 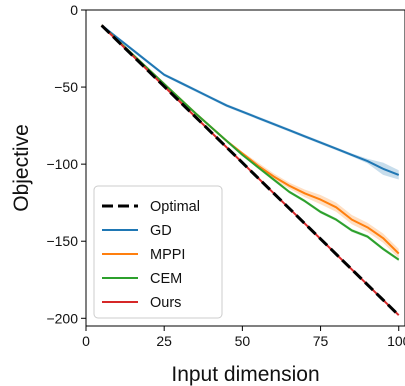 What do you see at coordinates (175, 207) in the screenshot?
I see `legend-label-optimal: Optimal` at bounding box center [175, 207].